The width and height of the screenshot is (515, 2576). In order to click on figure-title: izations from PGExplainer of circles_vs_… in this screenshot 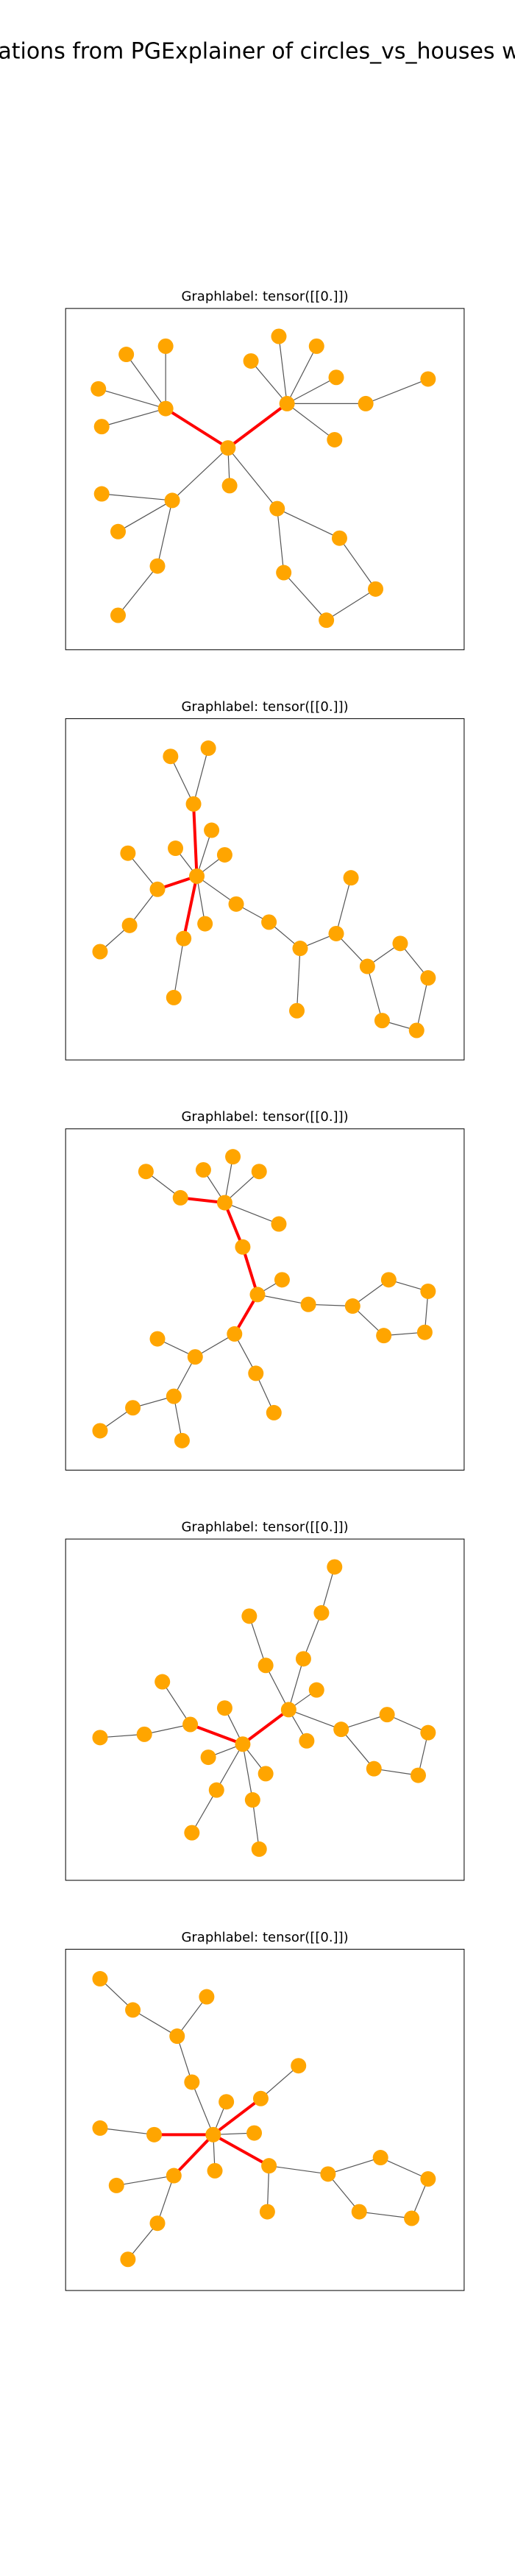, I will do `click(257, 52)`.